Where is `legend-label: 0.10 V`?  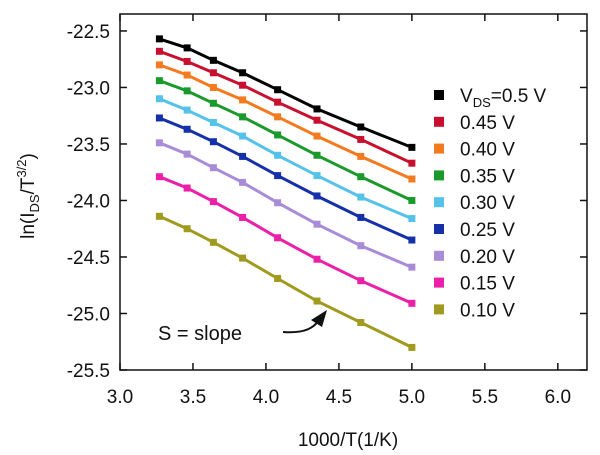 legend-label: 0.10 V is located at coordinates (487, 310).